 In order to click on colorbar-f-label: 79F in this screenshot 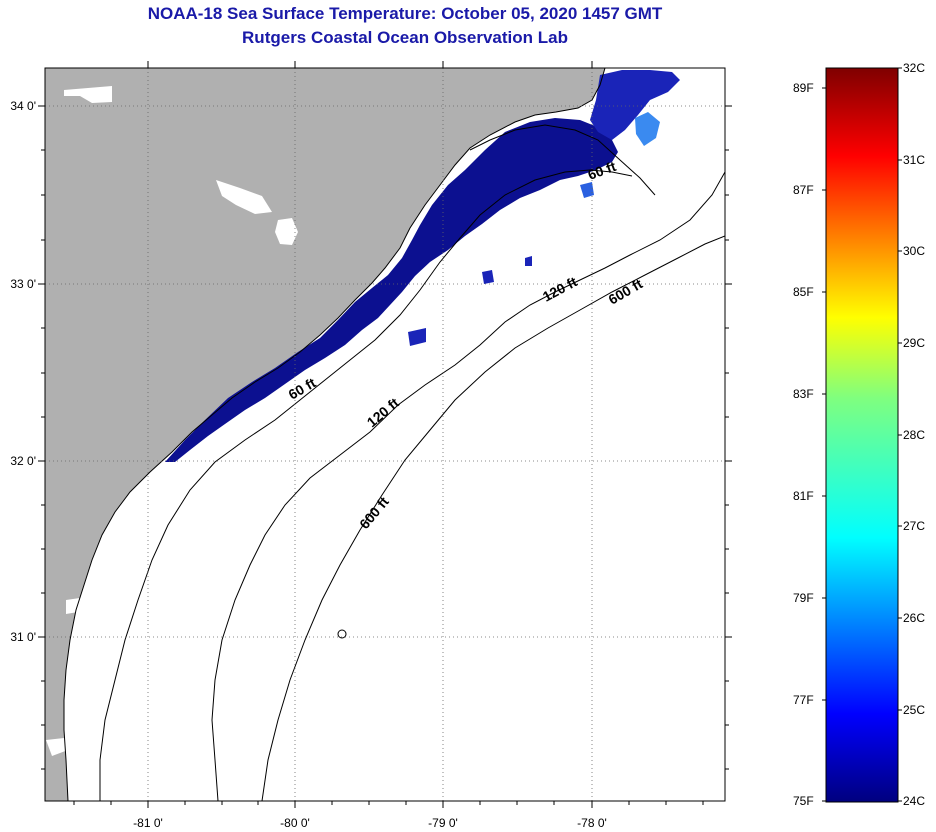, I will do `click(803, 598)`.